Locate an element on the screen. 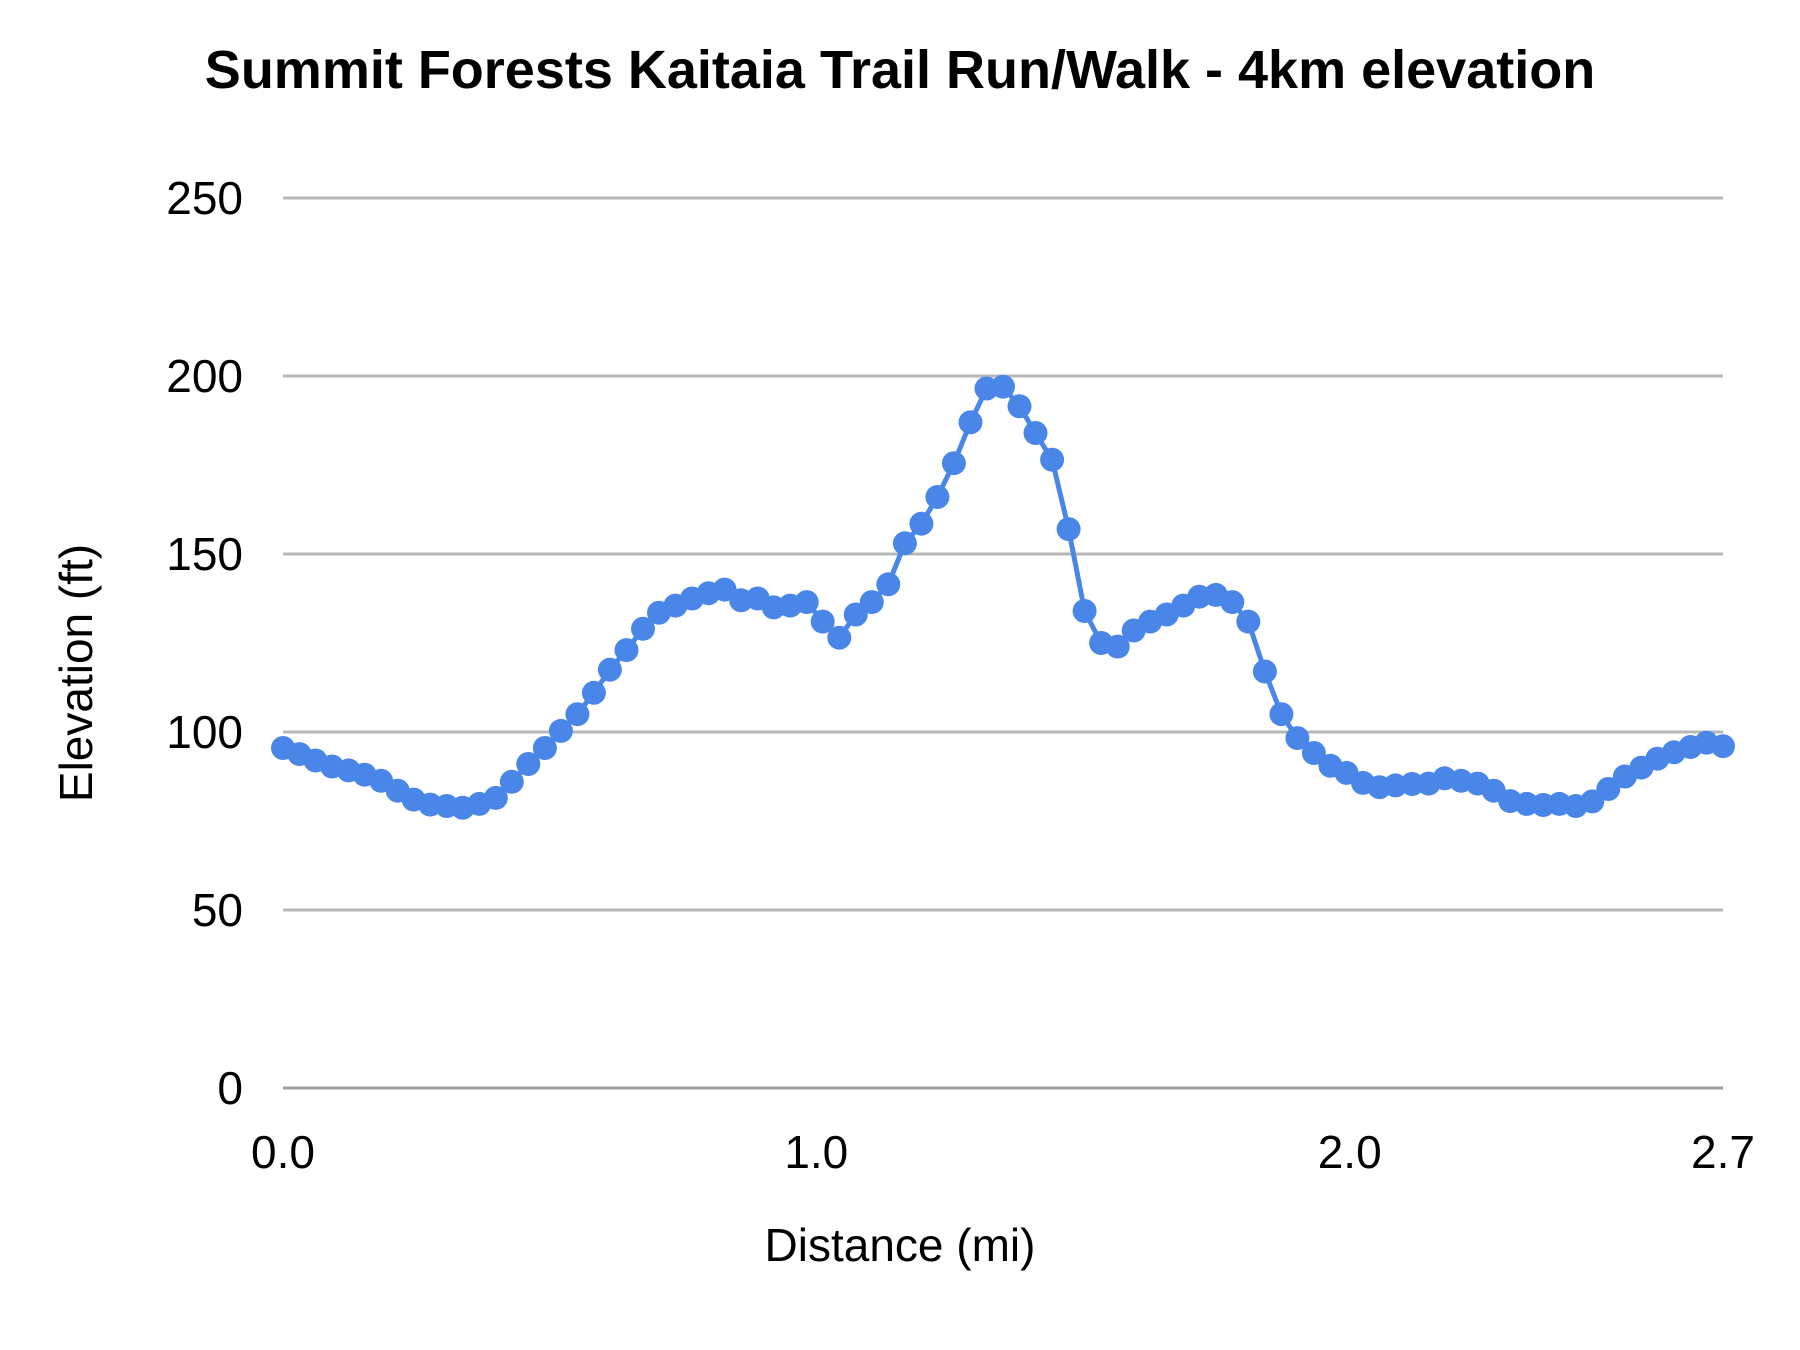 Image resolution: width=1800 pixels, height=1350 pixels. y-tick-label: 200 is located at coordinates (204, 376).